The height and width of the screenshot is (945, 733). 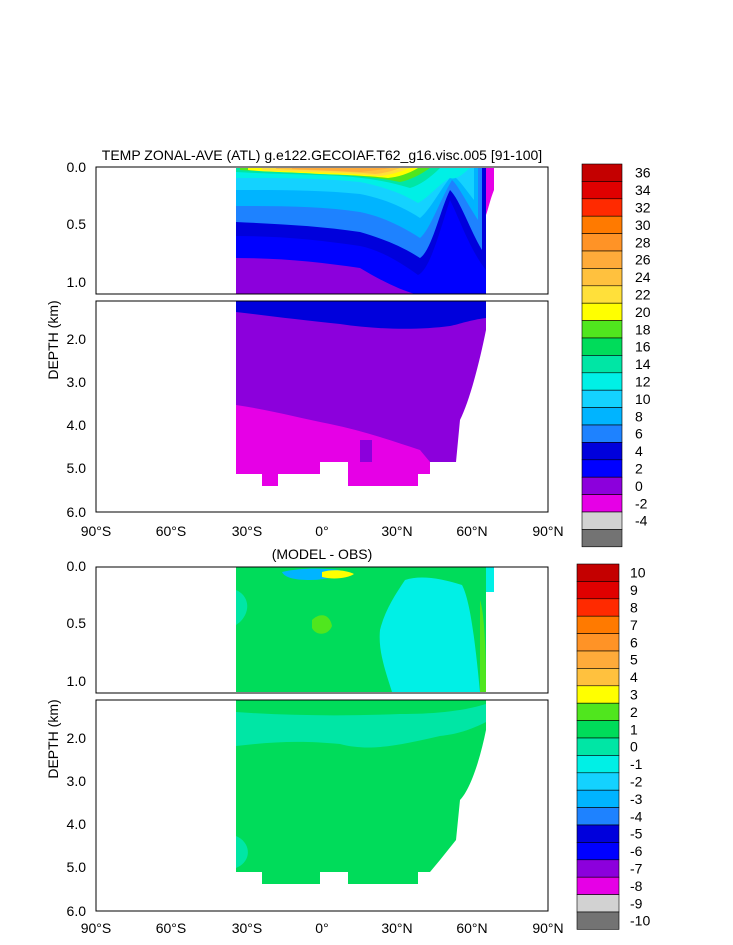 What do you see at coordinates (643, 190) in the screenshot?
I see `colorbar-label: 34` at bounding box center [643, 190].